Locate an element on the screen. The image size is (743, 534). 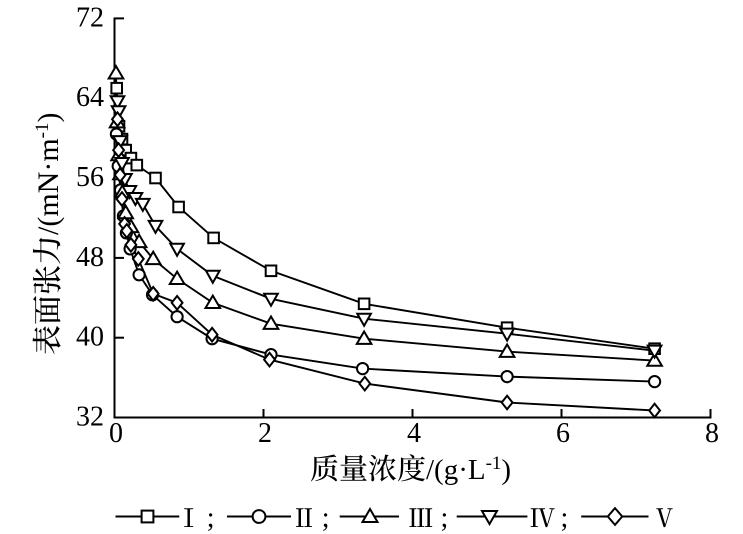
svg-text: 32 is located at coordinates (90, 417).